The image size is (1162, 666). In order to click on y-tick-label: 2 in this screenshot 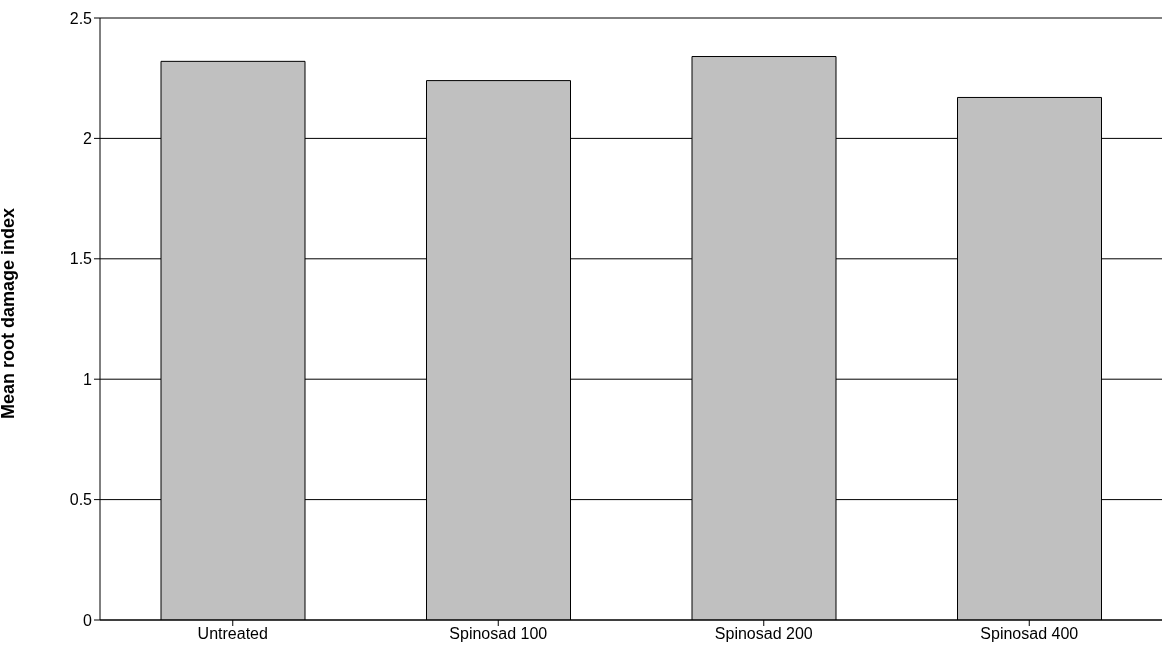, I will do `click(88, 139)`.